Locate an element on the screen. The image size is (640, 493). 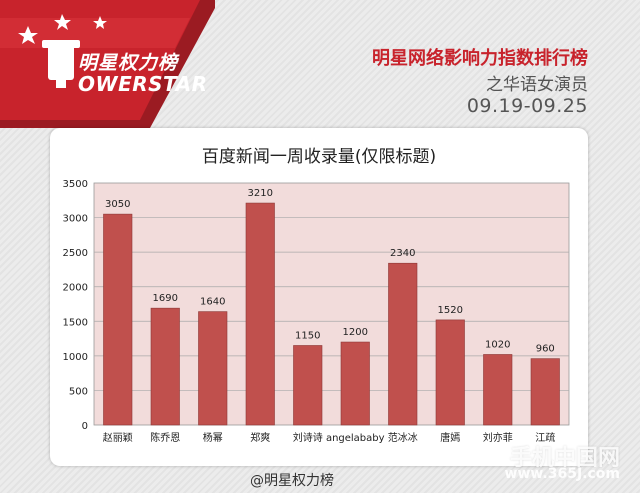
data-label: 3050 is located at coordinates (117, 204).